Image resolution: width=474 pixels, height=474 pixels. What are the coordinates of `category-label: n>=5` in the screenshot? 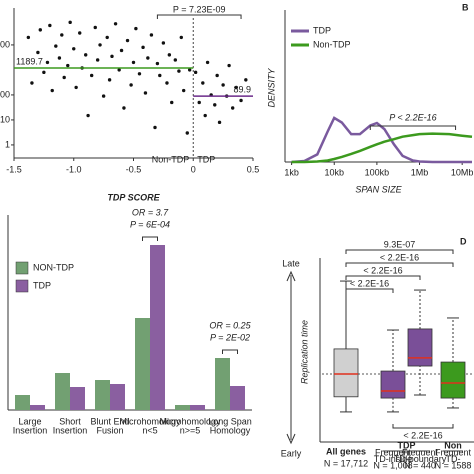 It's located at (190, 430).